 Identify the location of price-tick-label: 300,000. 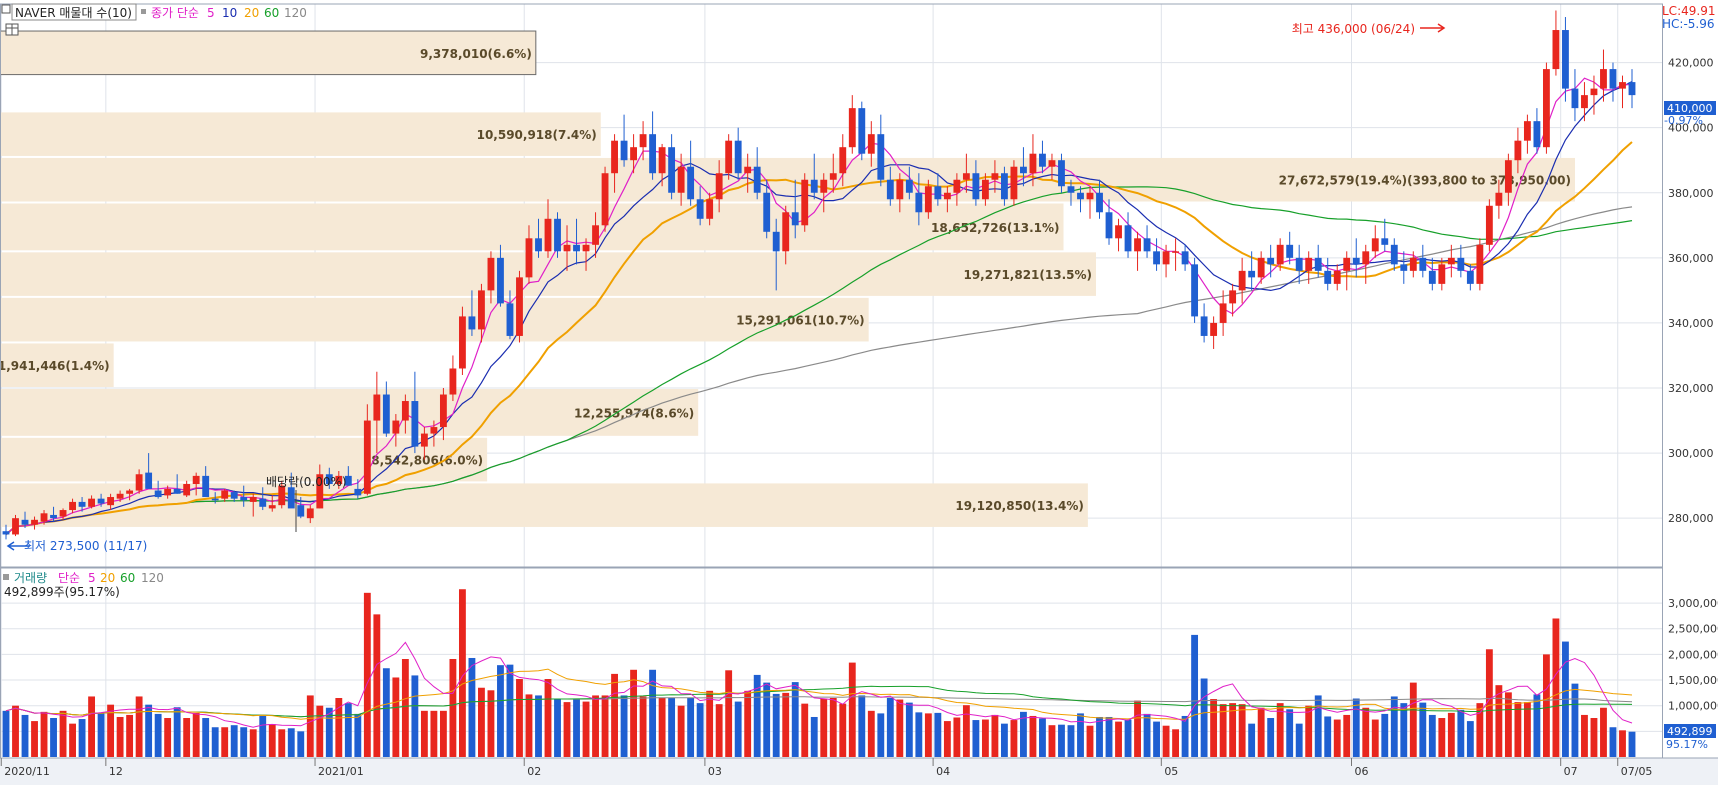
(1691, 453).